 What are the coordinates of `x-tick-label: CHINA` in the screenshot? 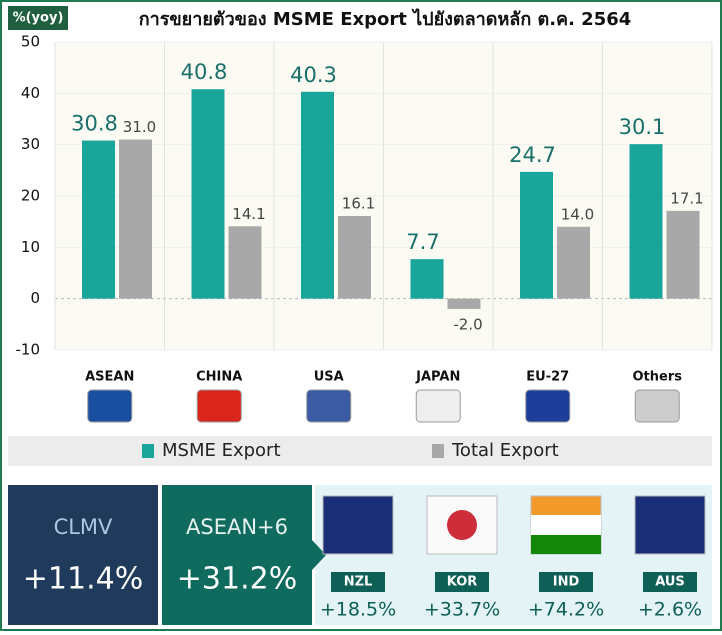 It's located at (219, 377).